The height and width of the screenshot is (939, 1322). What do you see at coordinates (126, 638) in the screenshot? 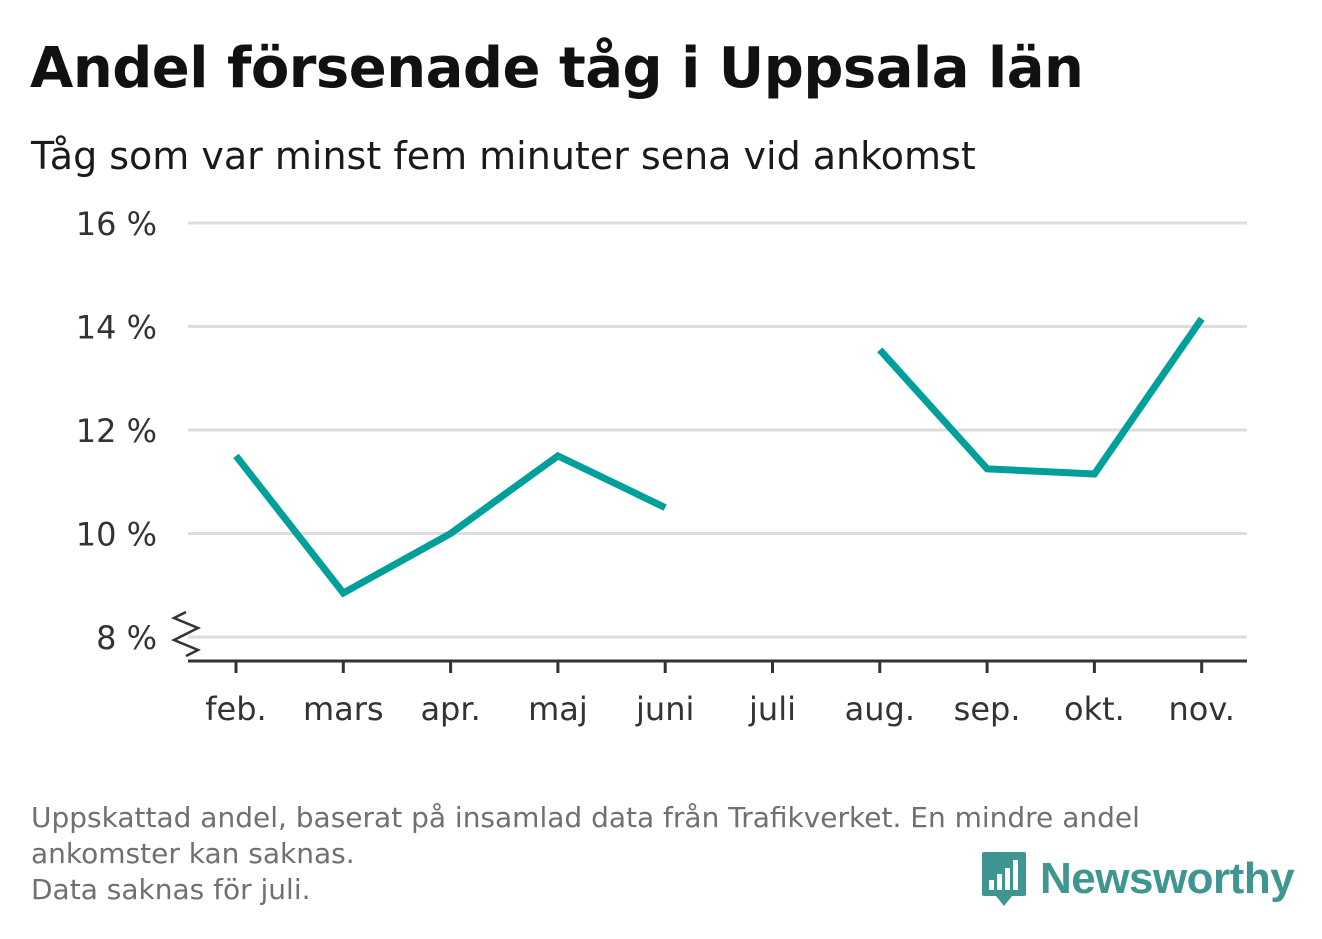
I see `y-tick-label: 8 %` at bounding box center [126, 638].